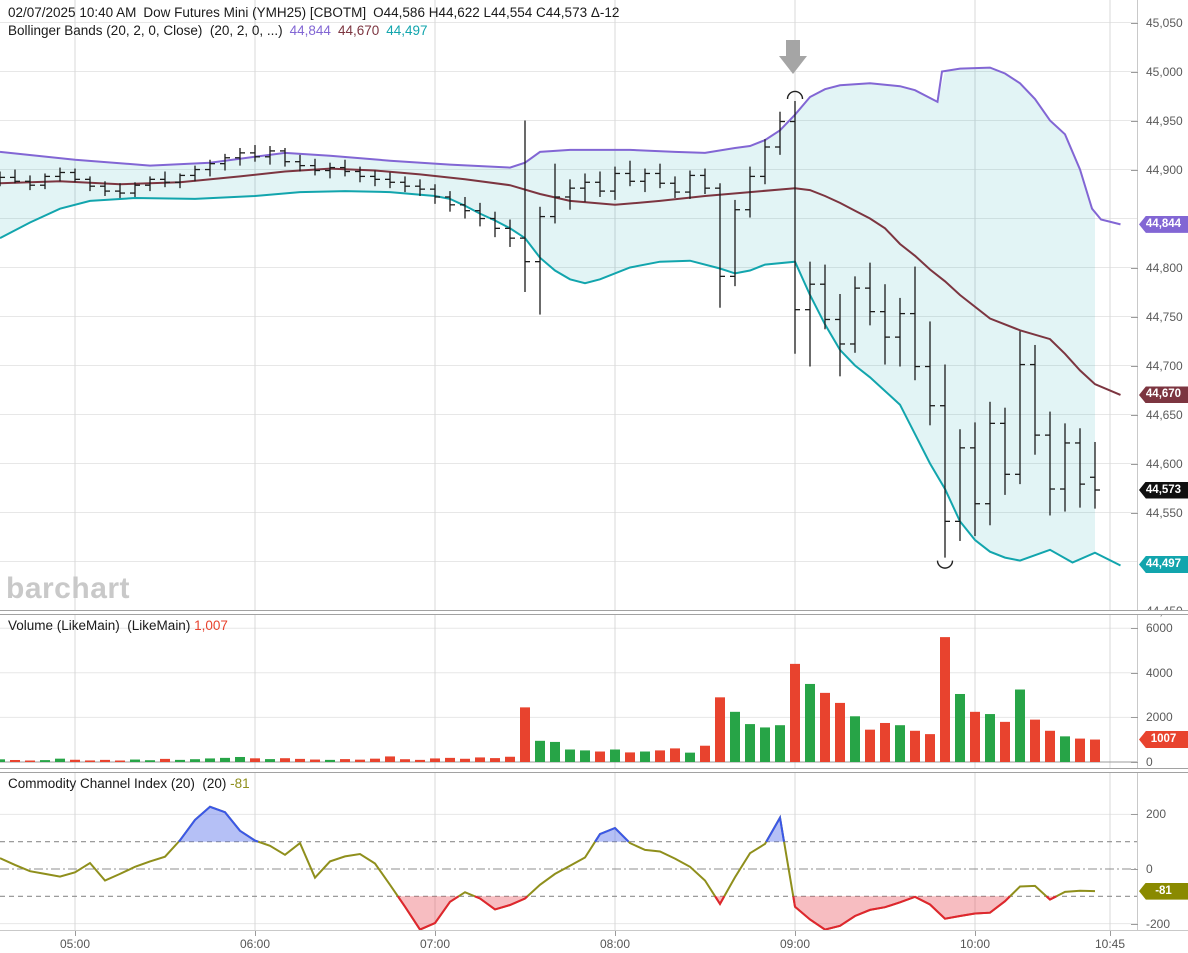 The width and height of the screenshot is (1188, 953). Describe the element at coordinates (99, 625) in the screenshot. I see `volume-label: Volume (LikeMain) (LikeMain)` at that location.